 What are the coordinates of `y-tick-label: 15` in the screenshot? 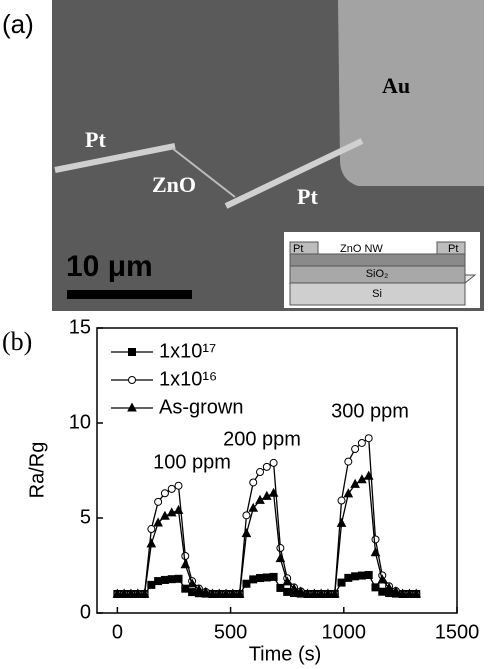 It's located at (80, 327).